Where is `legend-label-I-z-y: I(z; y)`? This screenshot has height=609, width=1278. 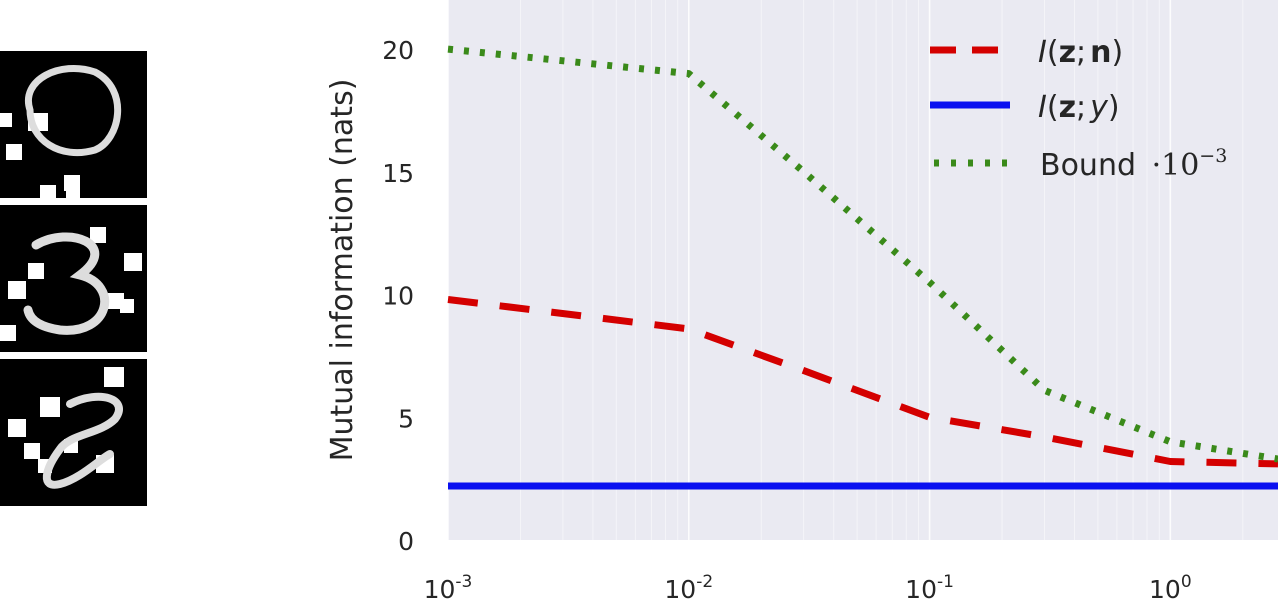
legend-label-I-z-y: I(z; y) is located at coordinates (1079, 107).